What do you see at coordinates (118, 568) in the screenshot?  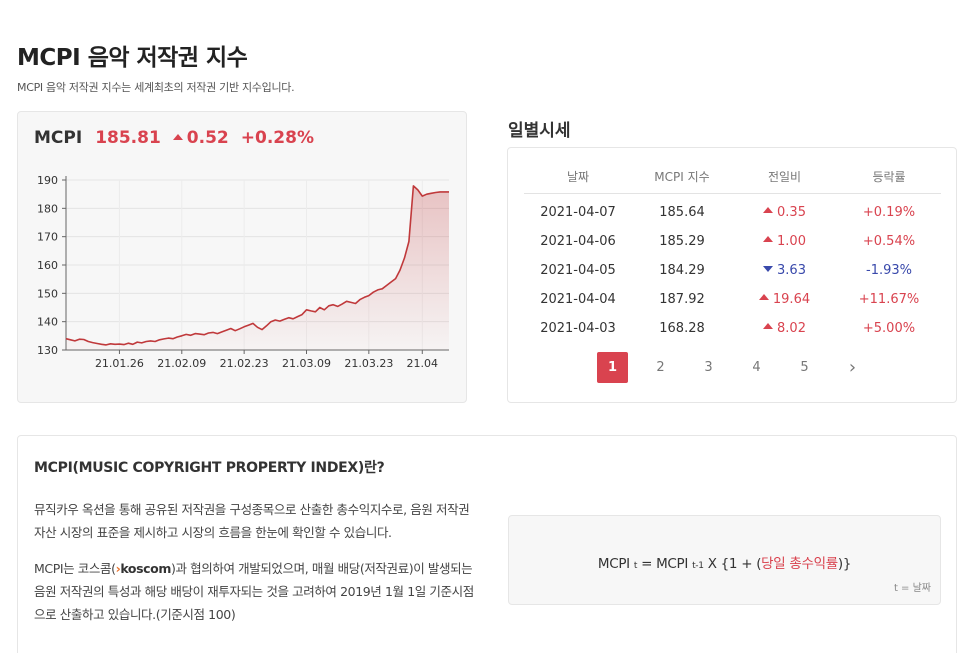 I see `koscom-arrow-icon: ›` at bounding box center [118, 568].